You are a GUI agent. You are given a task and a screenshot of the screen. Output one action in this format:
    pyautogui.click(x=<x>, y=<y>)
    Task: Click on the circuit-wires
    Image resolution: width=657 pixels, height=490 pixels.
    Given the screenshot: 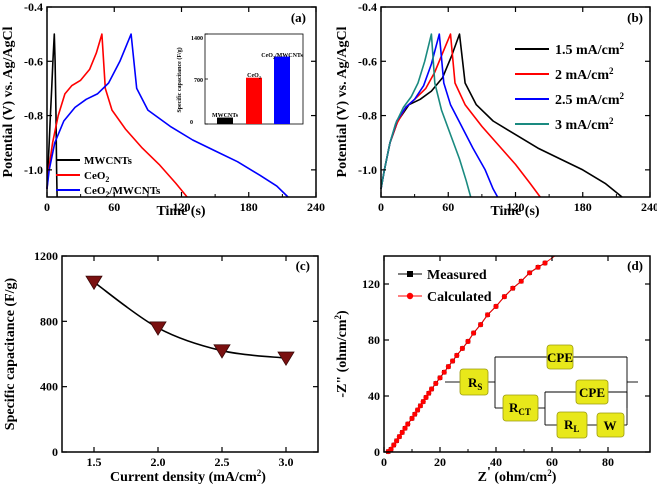 What is the action you would take?
    pyautogui.click(x=541, y=391)
    